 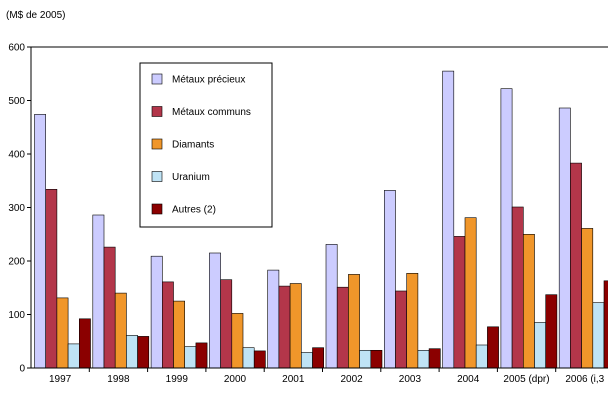 I want to click on x-tick-label: 1999, so click(x=177, y=379).